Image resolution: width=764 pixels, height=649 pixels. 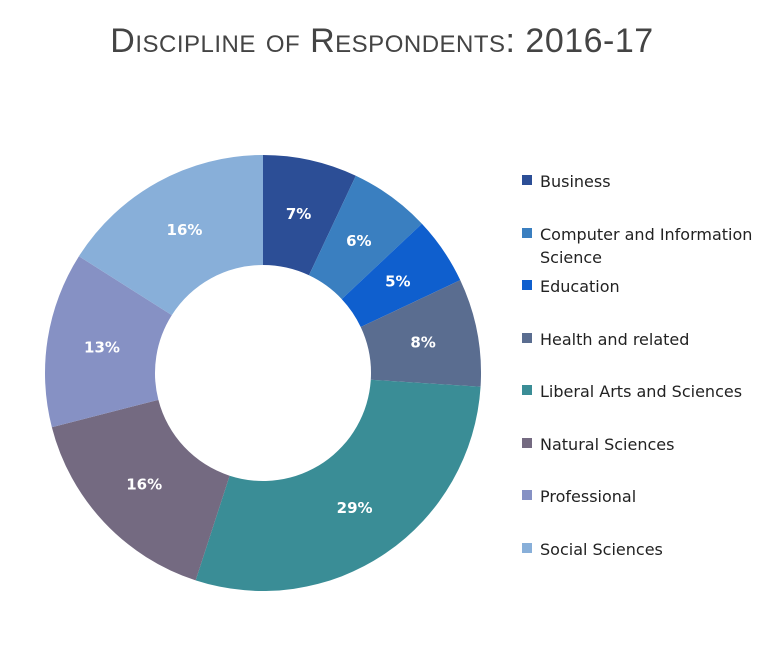 What do you see at coordinates (355, 508) in the screenshot?
I see `data-label: 29%` at bounding box center [355, 508].